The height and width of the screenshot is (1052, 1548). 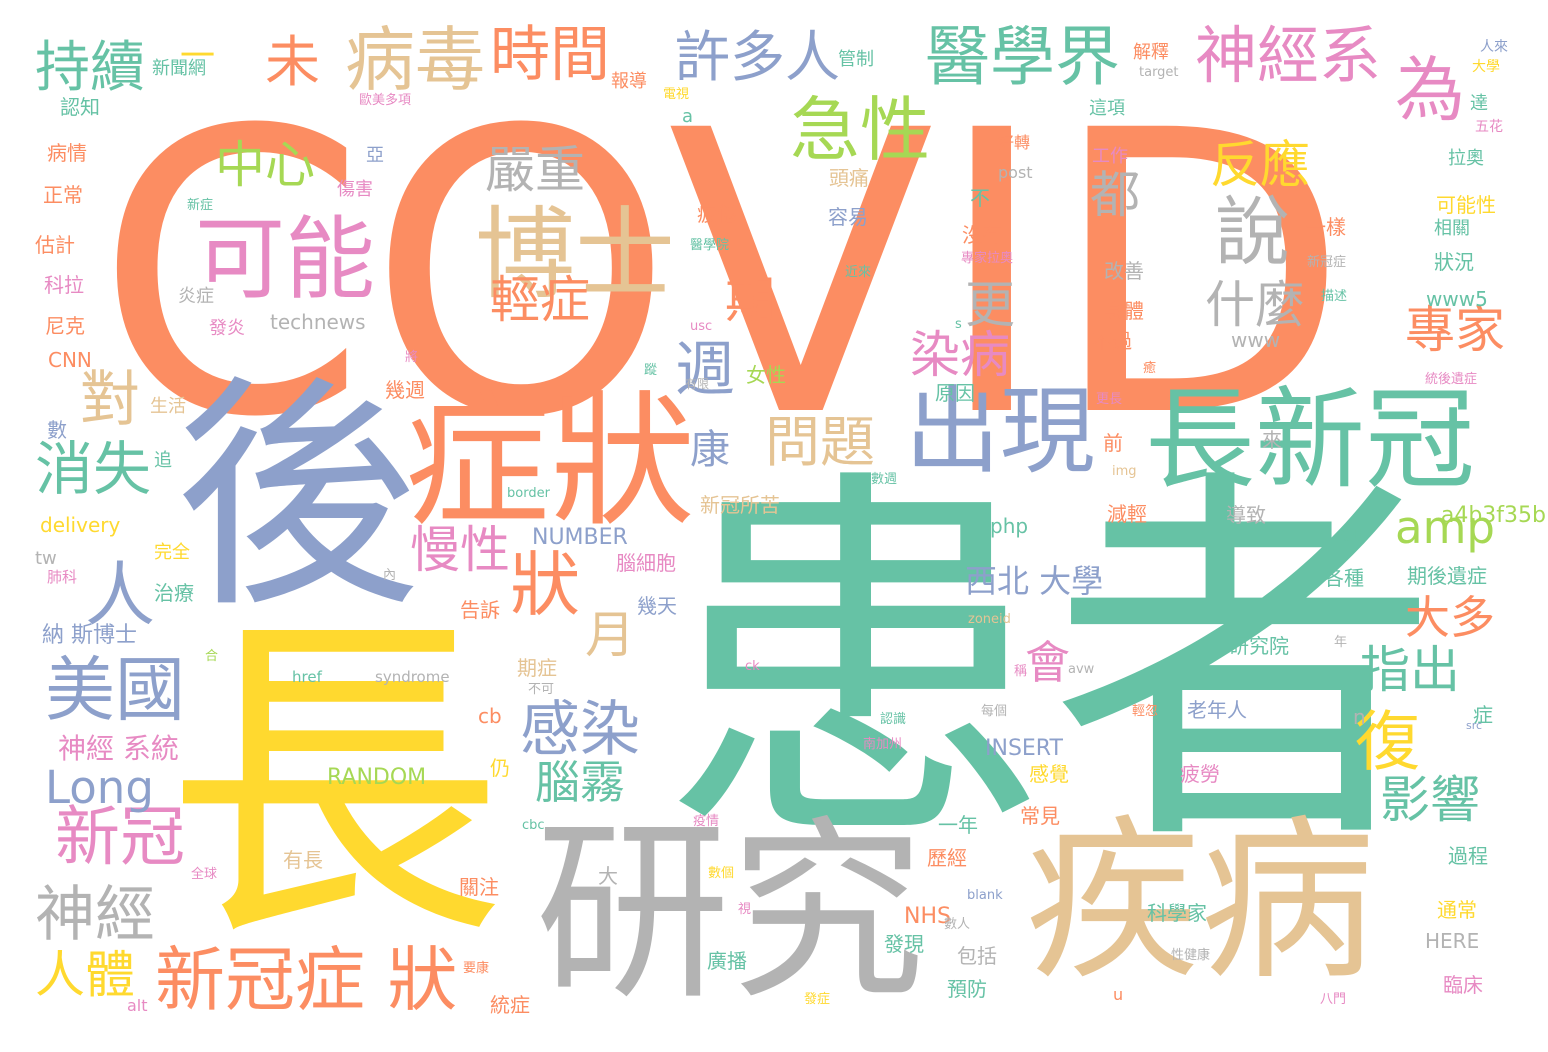 What do you see at coordinates (580, 537) in the screenshot?
I see `cloud-word: NUMBER` at bounding box center [580, 537].